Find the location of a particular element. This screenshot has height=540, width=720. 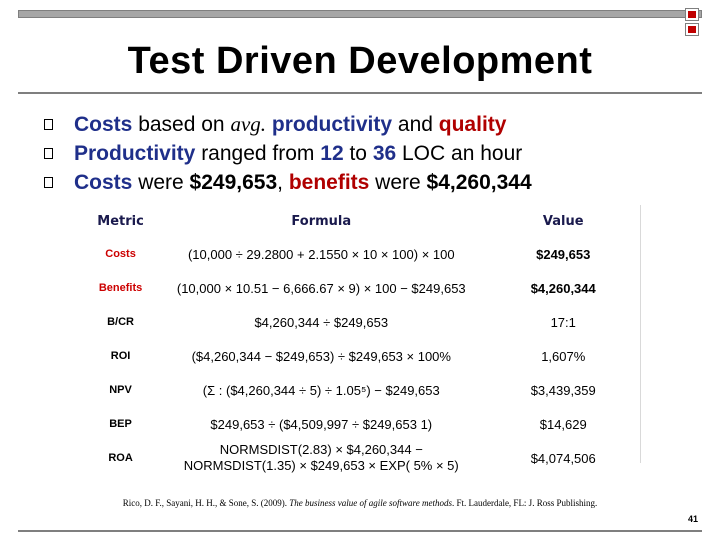

metric-cell: Costs is located at coordinates (120, 254).